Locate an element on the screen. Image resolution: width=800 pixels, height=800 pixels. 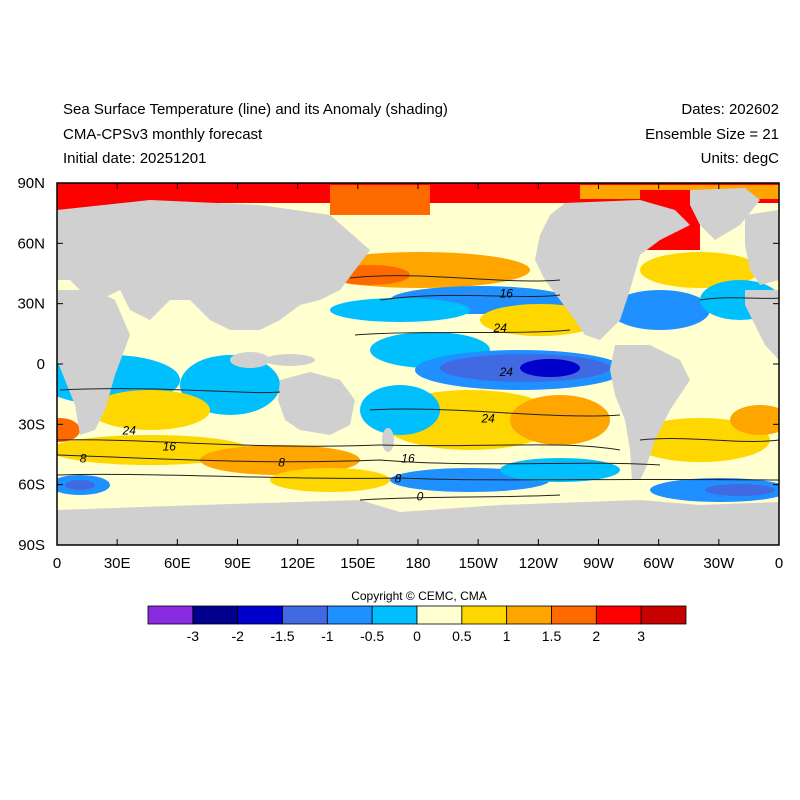
colorbar-label: -3 is located at coordinates (193, 636).